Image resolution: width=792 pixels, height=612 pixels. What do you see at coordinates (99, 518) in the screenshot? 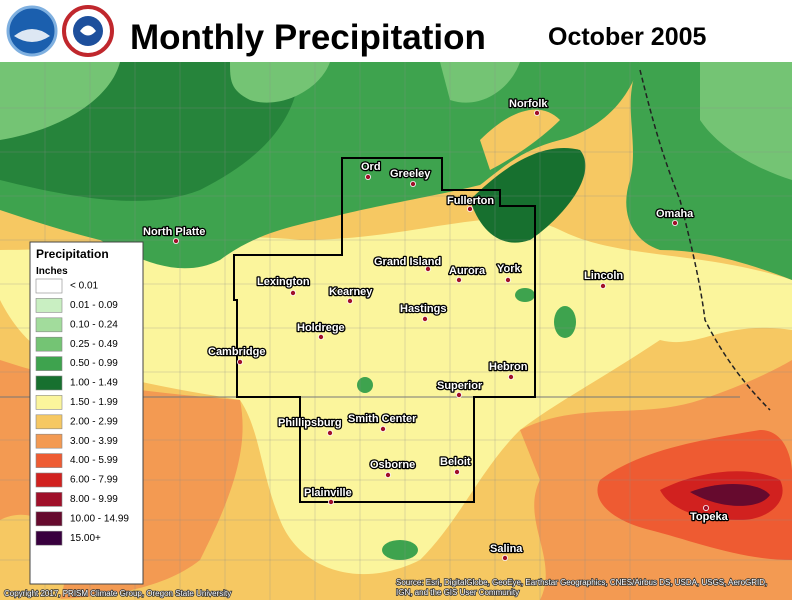
I see `legend-label: 10.00 - 14.99` at bounding box center [99, 518].